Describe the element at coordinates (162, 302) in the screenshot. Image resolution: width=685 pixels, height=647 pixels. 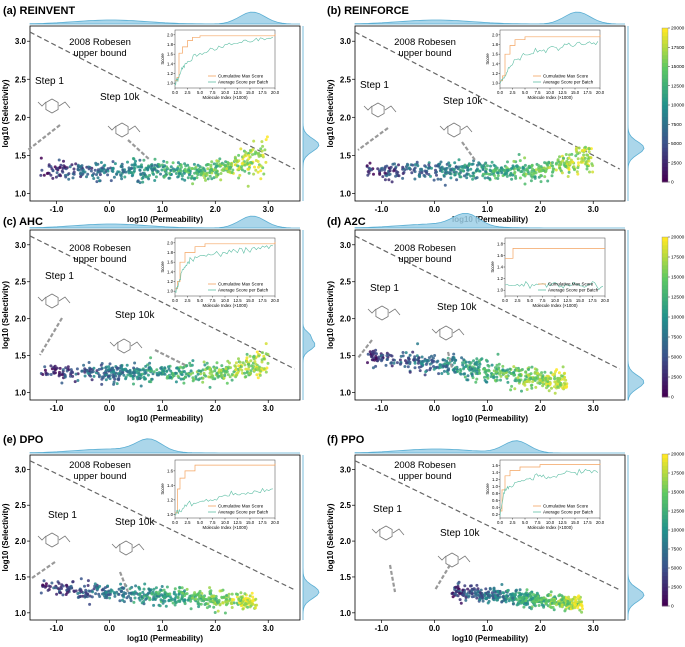
I see `robeson-upper-bound-line` at that location.